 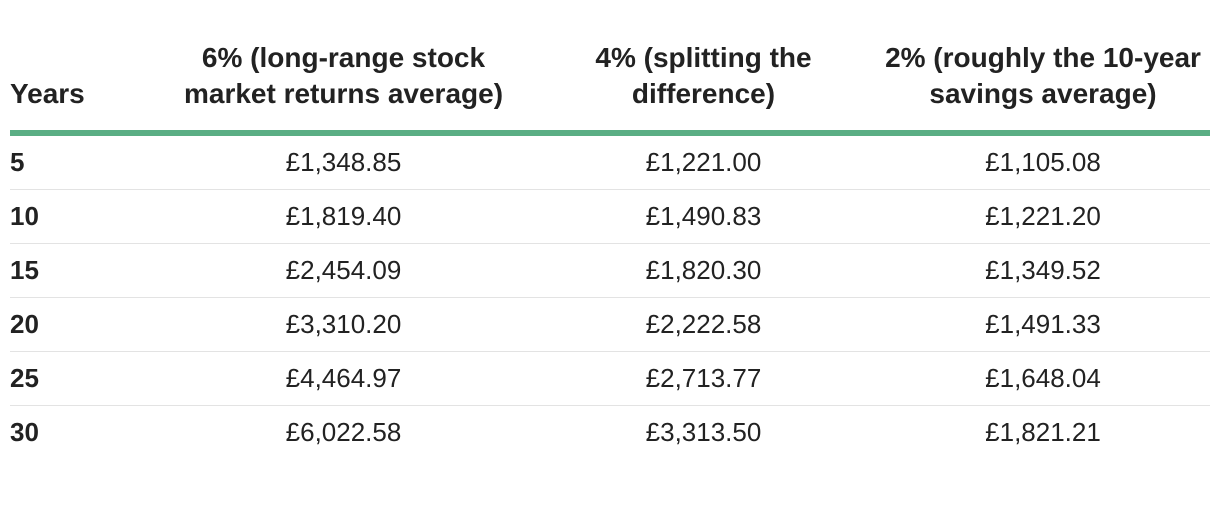 I want to click on cell-years: 20, so click(x=83, y=324).